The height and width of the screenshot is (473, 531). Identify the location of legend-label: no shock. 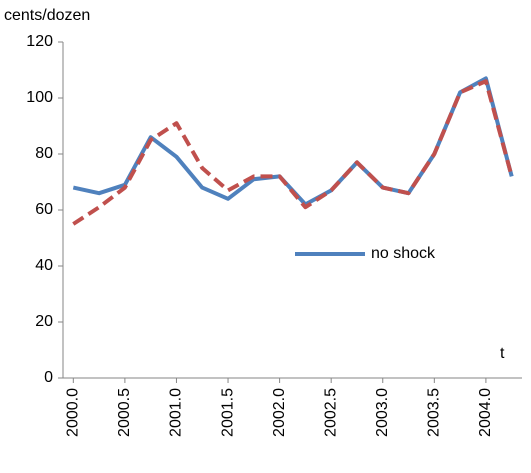
(403, 253).